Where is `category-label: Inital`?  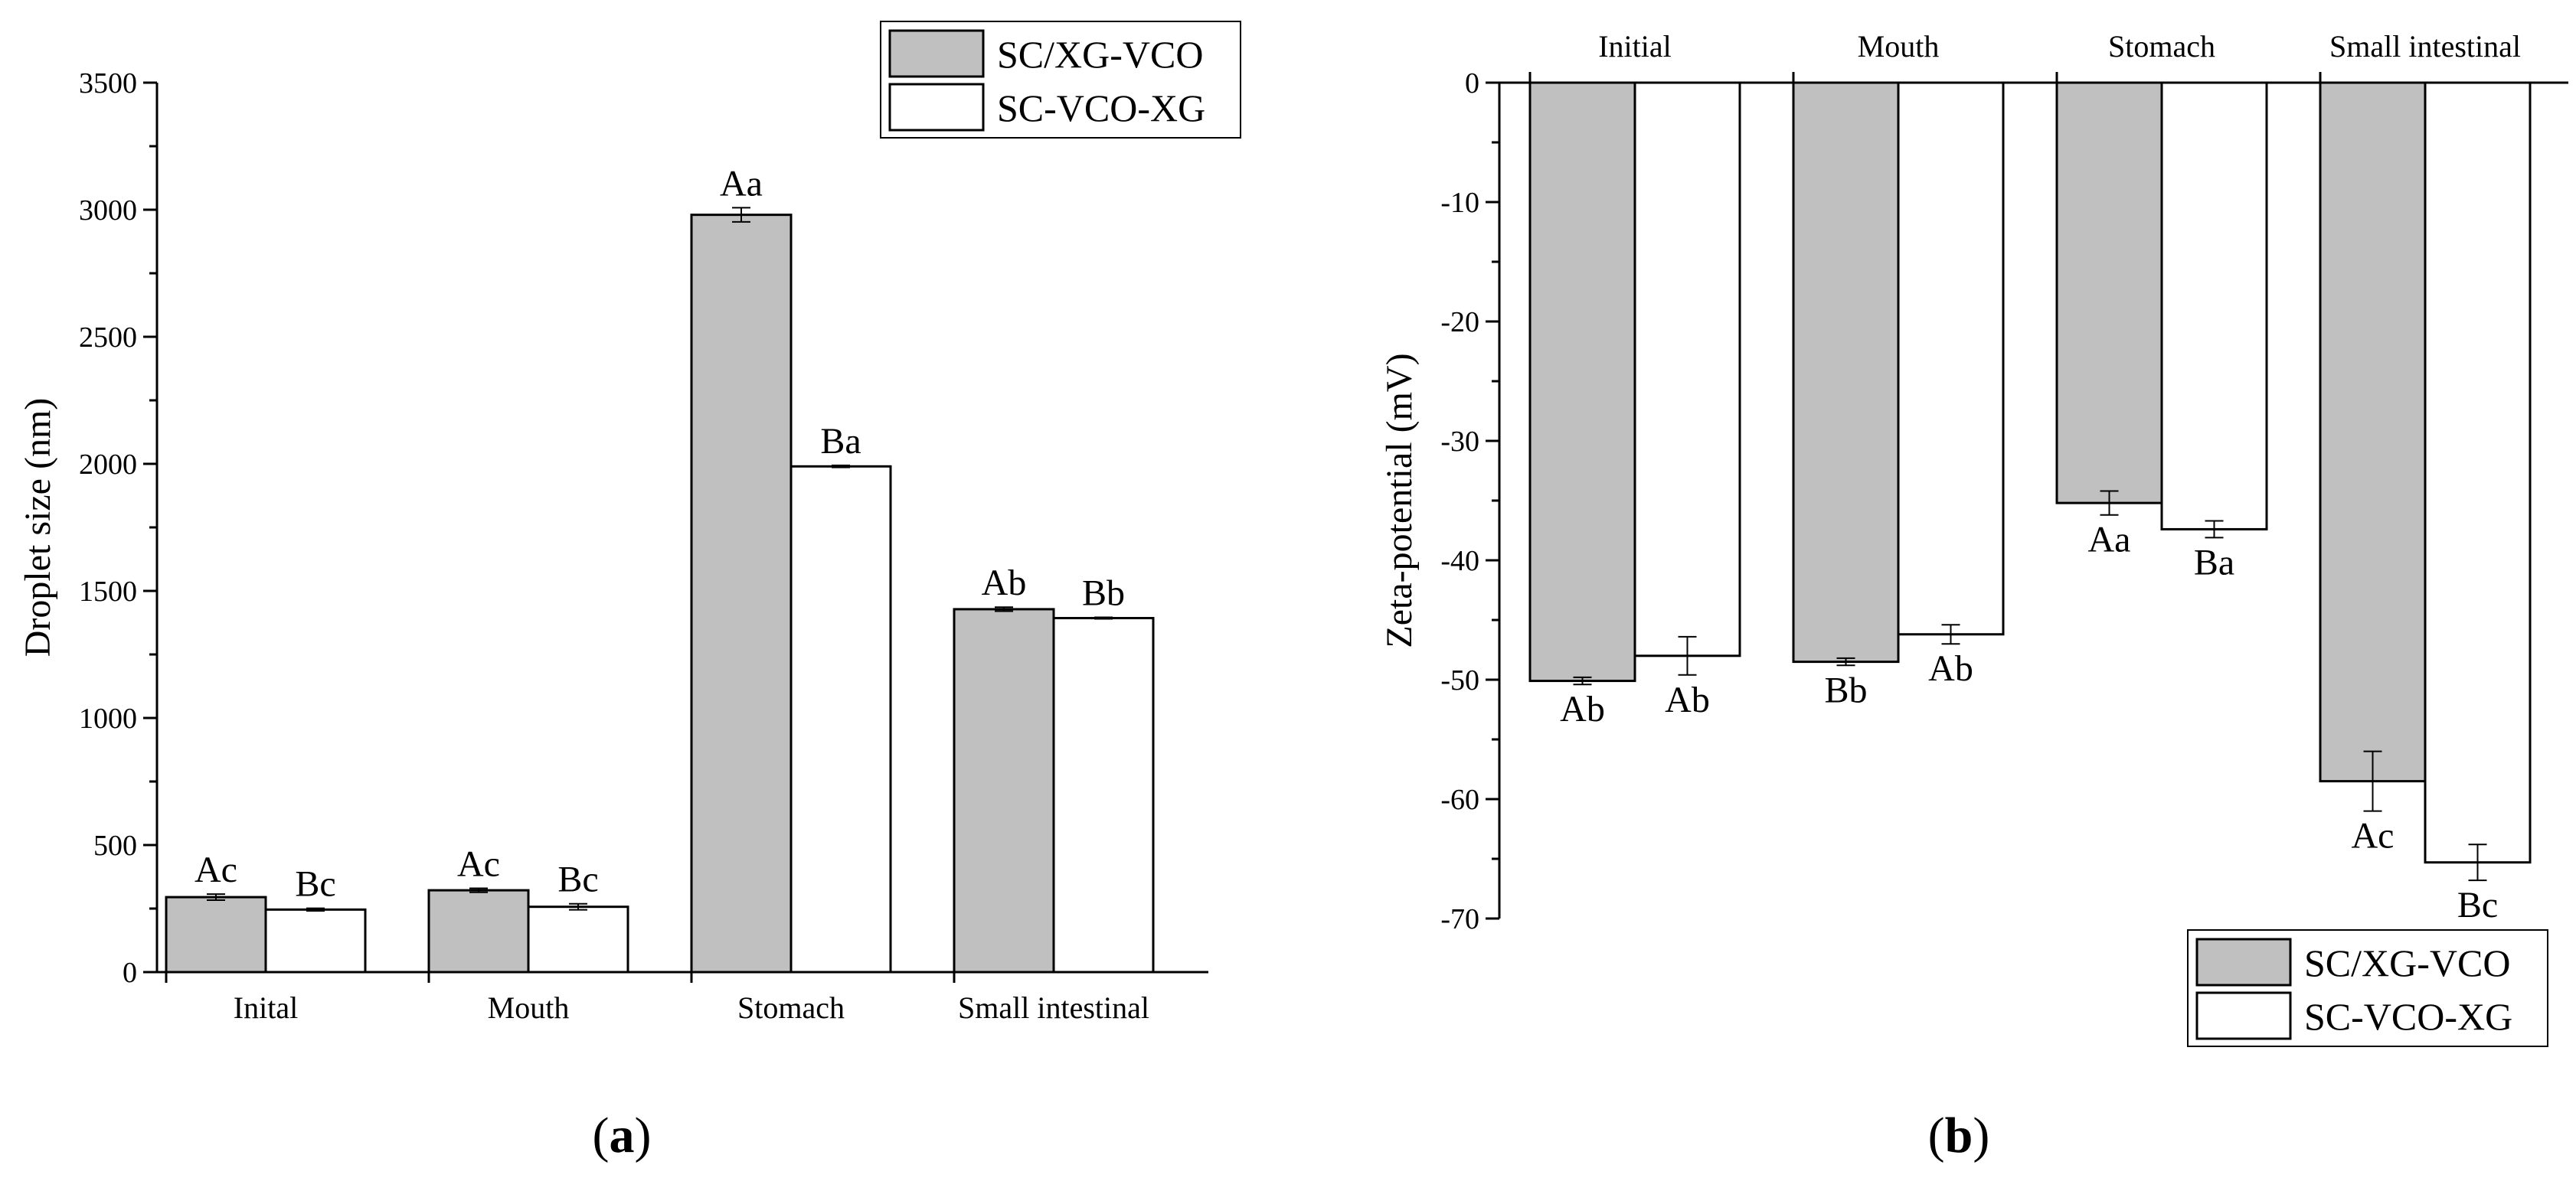 category-label: Inital is located at coordinates (266, 1007).